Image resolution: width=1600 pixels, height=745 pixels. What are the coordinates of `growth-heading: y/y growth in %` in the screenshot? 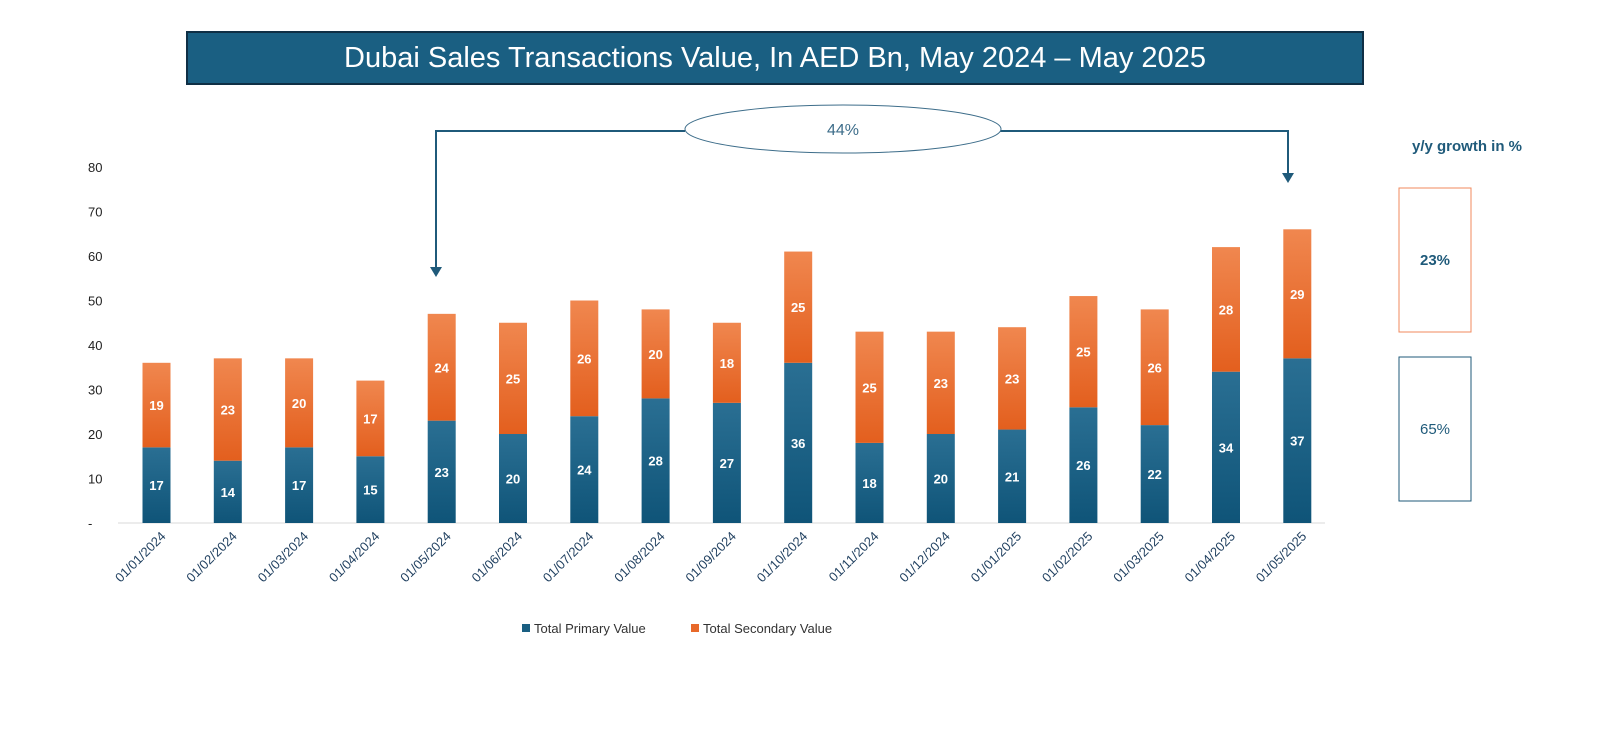 It's located at (1467, 146).